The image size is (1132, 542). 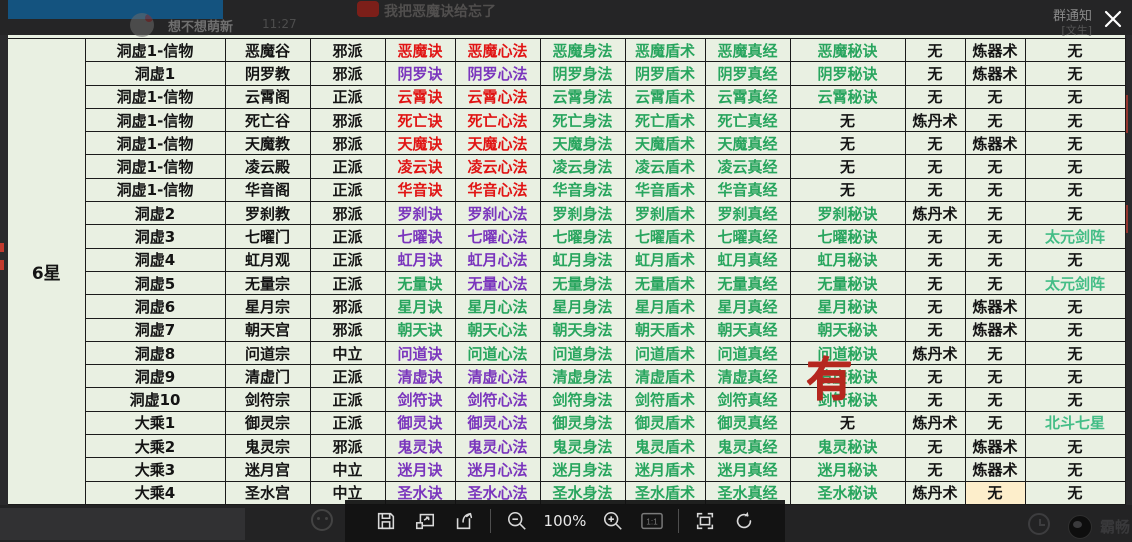 I want to click on chat-emoji-icon, so click(x=368, y=9).